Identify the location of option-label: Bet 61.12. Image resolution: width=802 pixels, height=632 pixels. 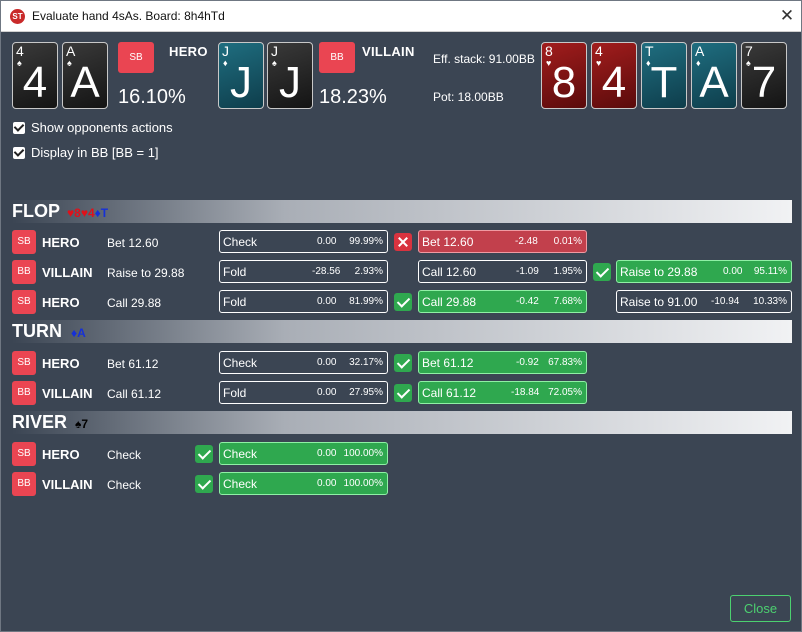
(448, 363).